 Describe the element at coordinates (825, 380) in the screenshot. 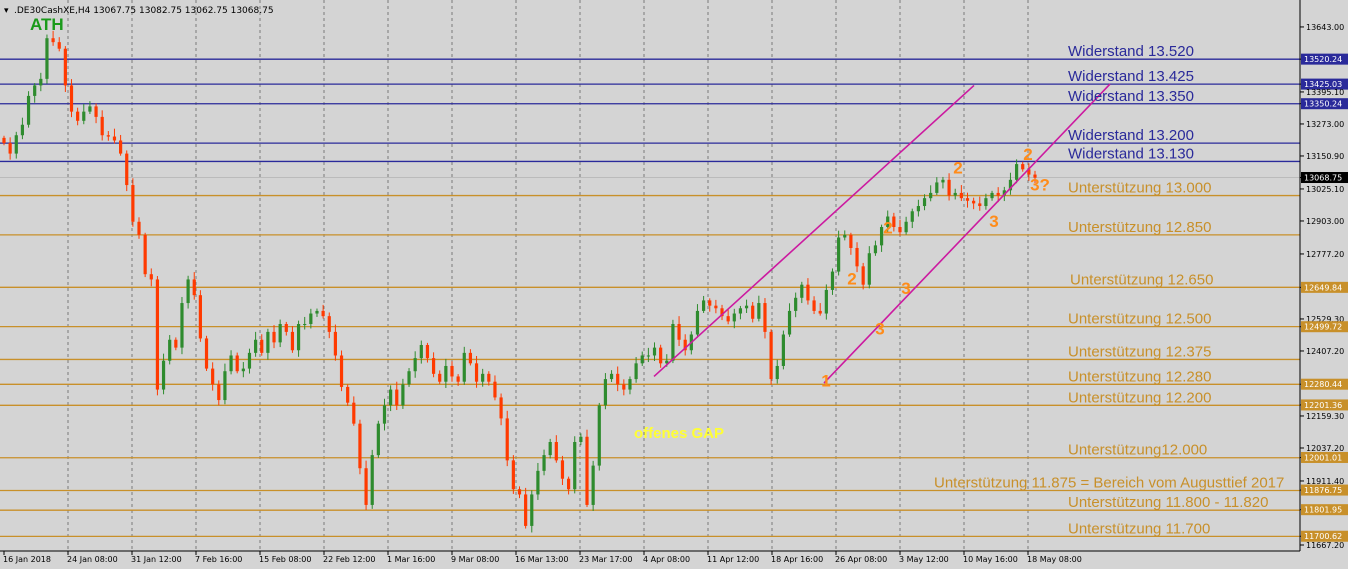

I see `wave-label: 1` at that location.